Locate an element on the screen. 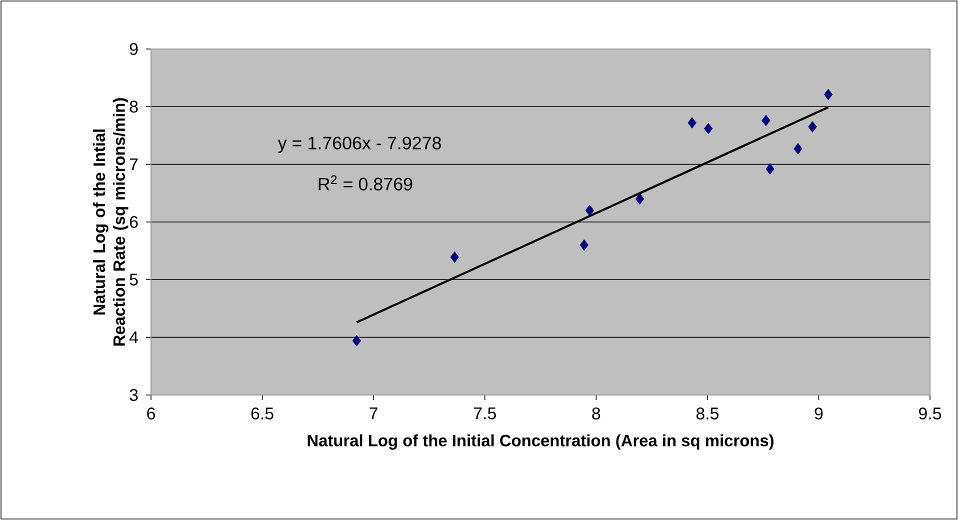  x-tick-label: 7.5 is located at coordinates (485, 414).